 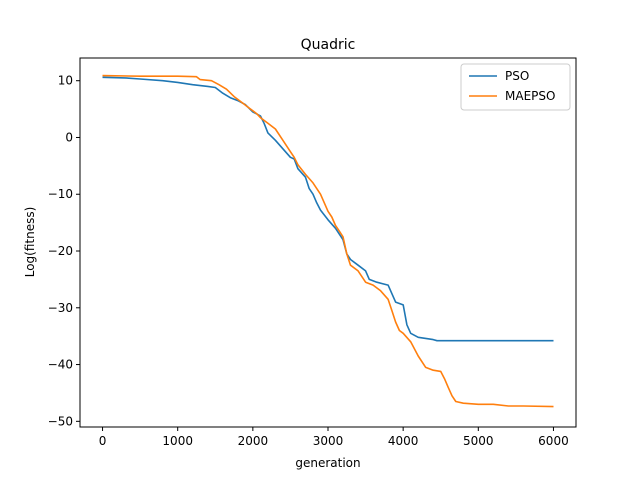 What do you see at coordinates (515, 87) in the screenshot?
I see `legend: PSO MAEPSO` at bounding box center [515, 87].